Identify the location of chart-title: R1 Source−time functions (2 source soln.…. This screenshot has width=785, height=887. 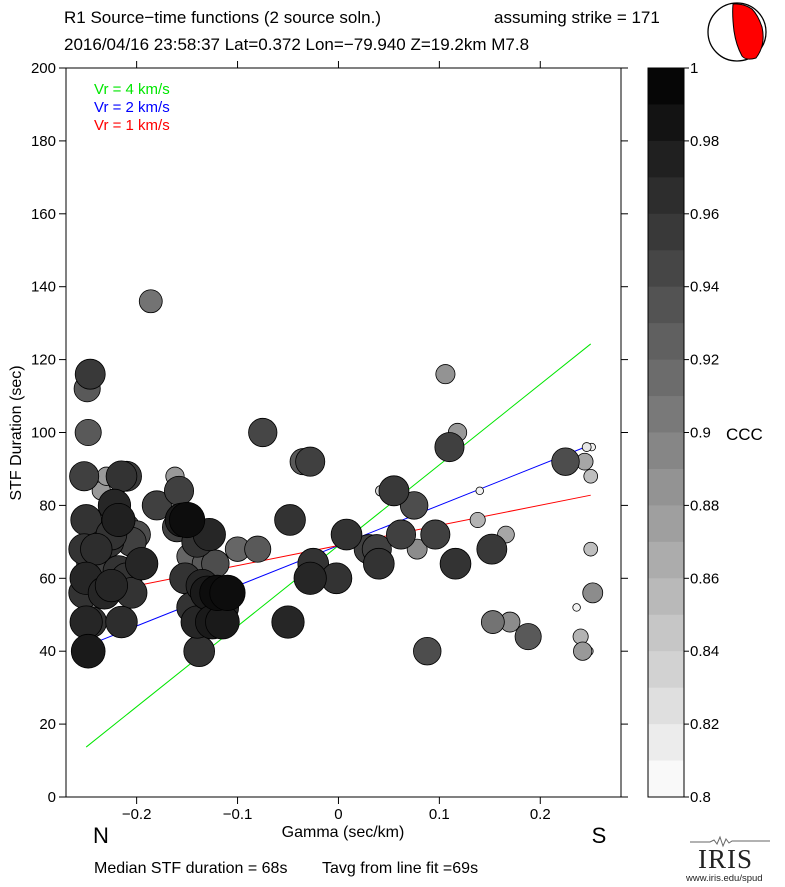
(223, 17).